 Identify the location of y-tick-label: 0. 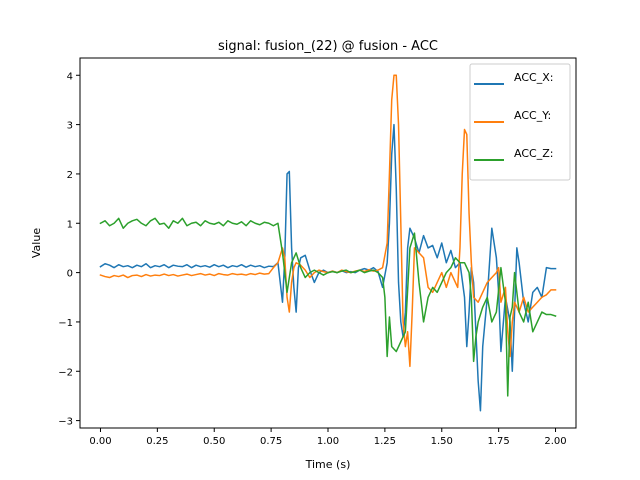
(70, 274).